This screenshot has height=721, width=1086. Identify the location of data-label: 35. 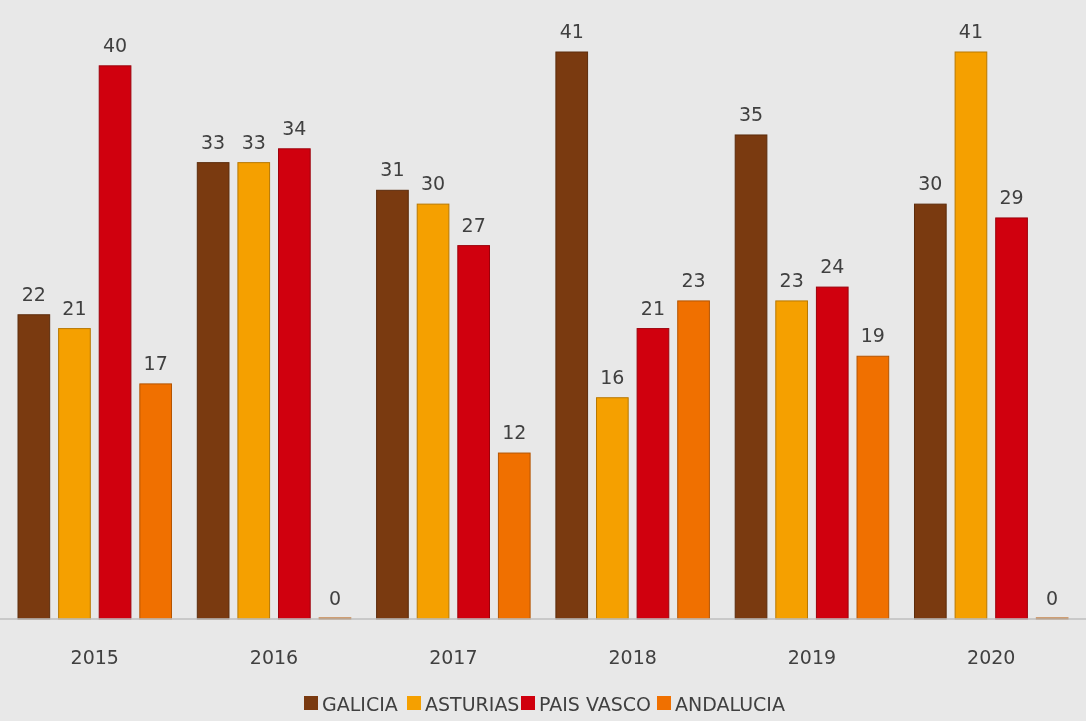
(751, 113).